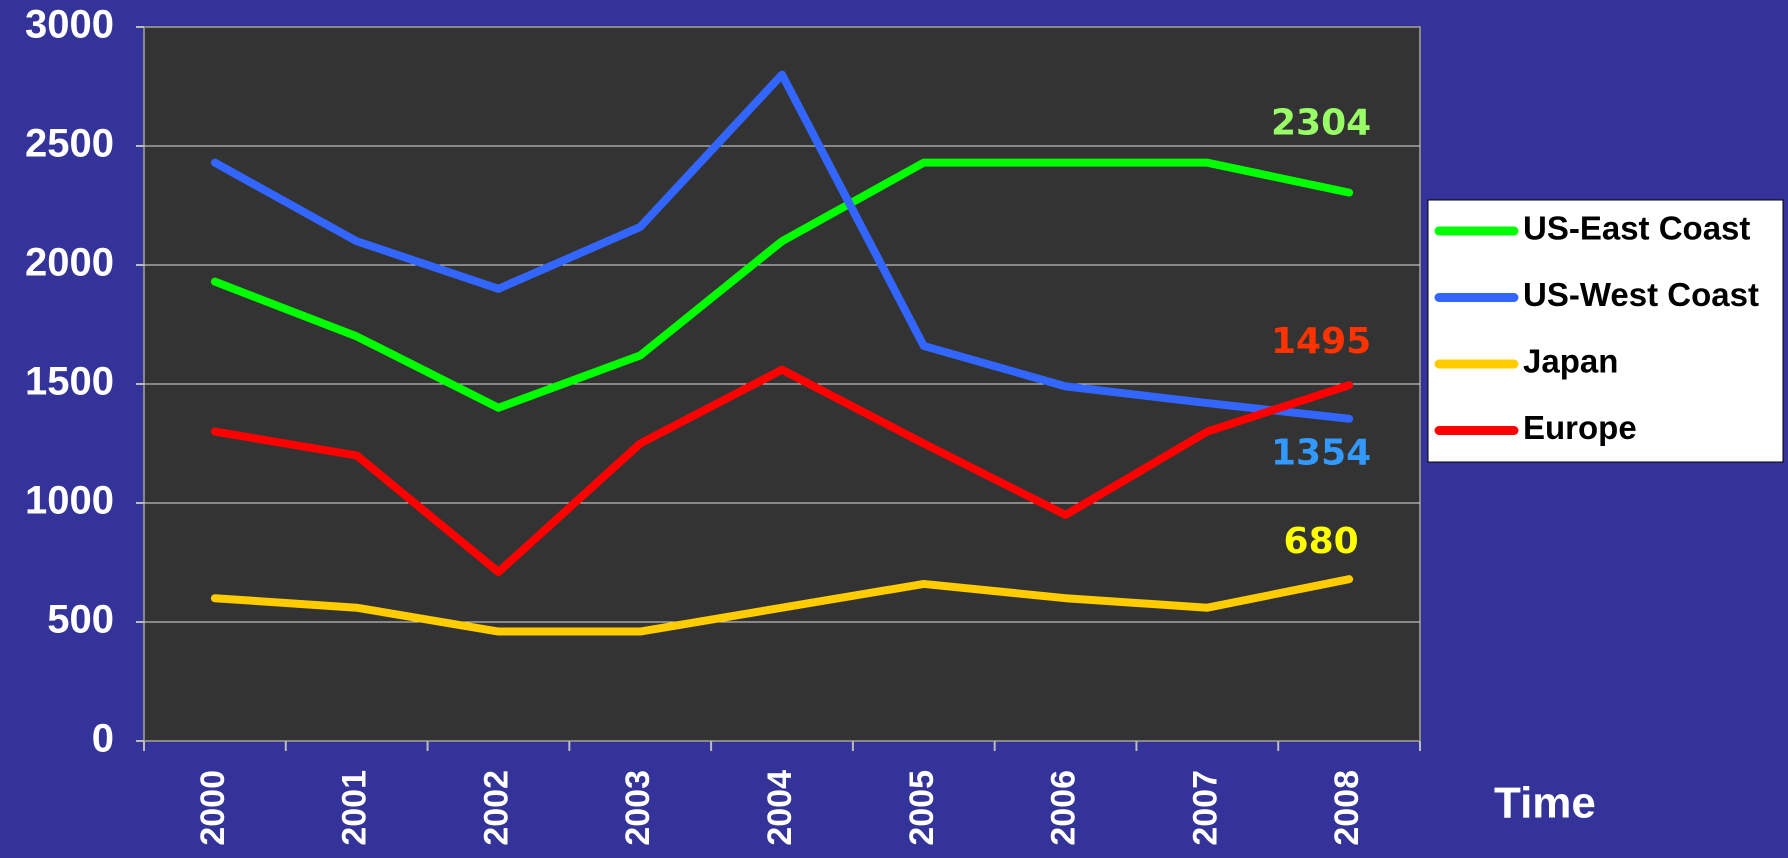 The height and width of the screenshot is (858, 1788). Describe the element at coordinates (1321, 453) in the screenshot. I see `value-label: 1354` at that location.